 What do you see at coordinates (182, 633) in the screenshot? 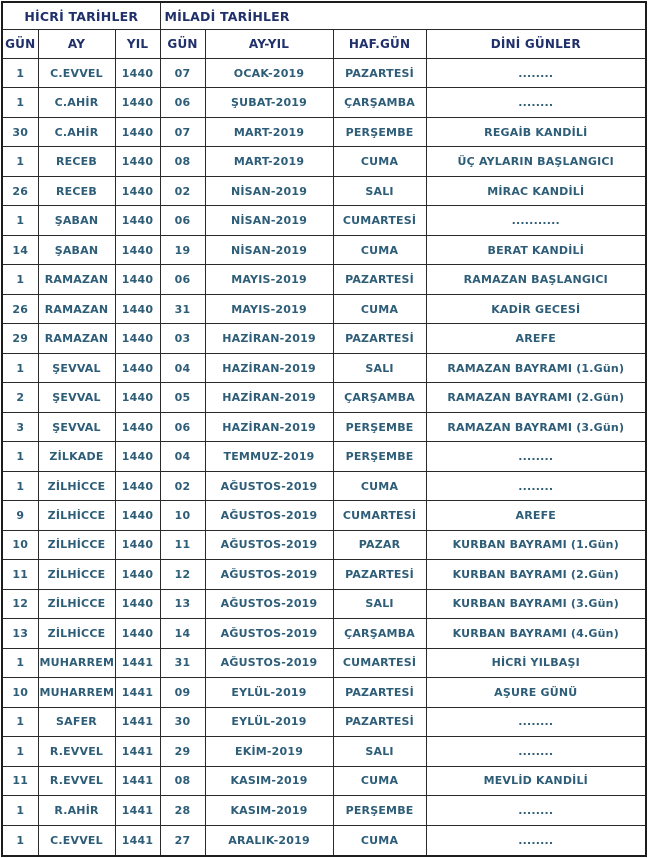
I see `table-cell: 14` at bounding box center [182, 633].